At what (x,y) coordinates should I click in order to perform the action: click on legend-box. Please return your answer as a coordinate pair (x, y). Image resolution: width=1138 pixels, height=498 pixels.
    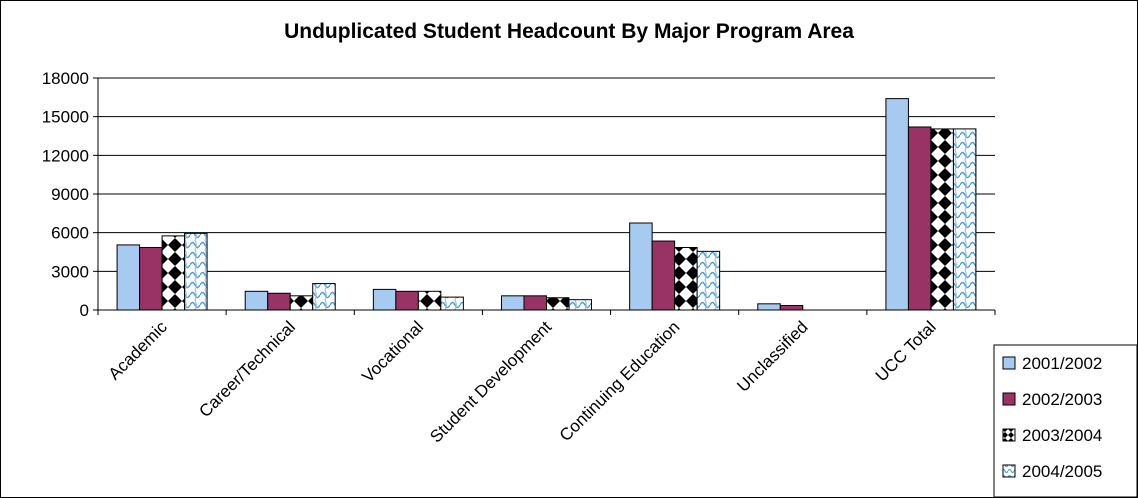
    Looking at the image, I should click on (1065, 421).